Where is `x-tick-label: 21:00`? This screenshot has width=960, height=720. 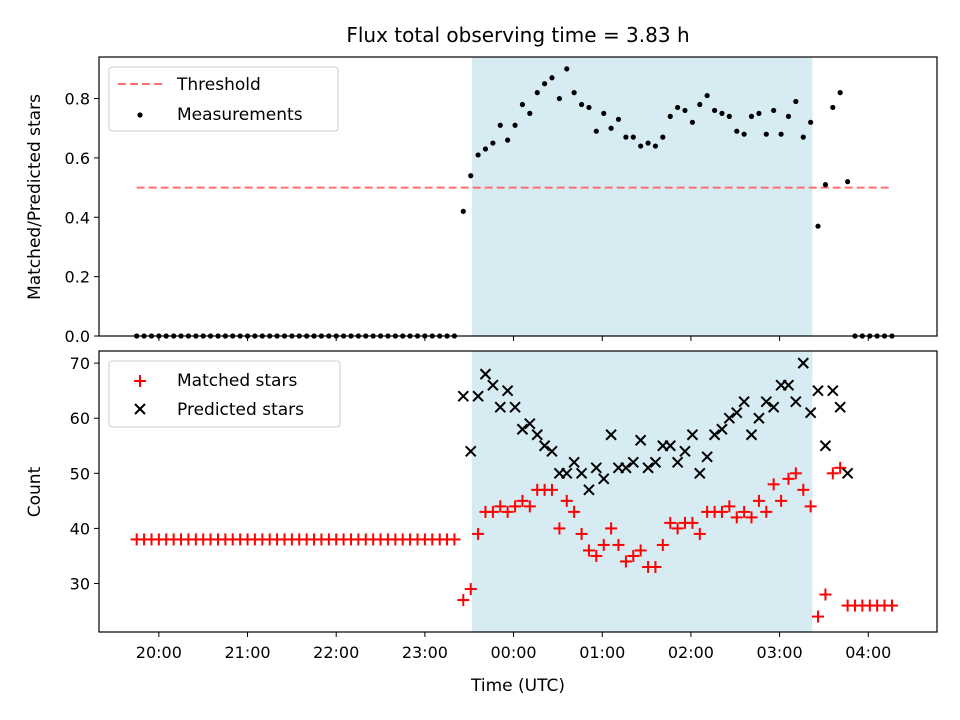
x-tick-label: 21:00 is located at coordinates (247, 652).